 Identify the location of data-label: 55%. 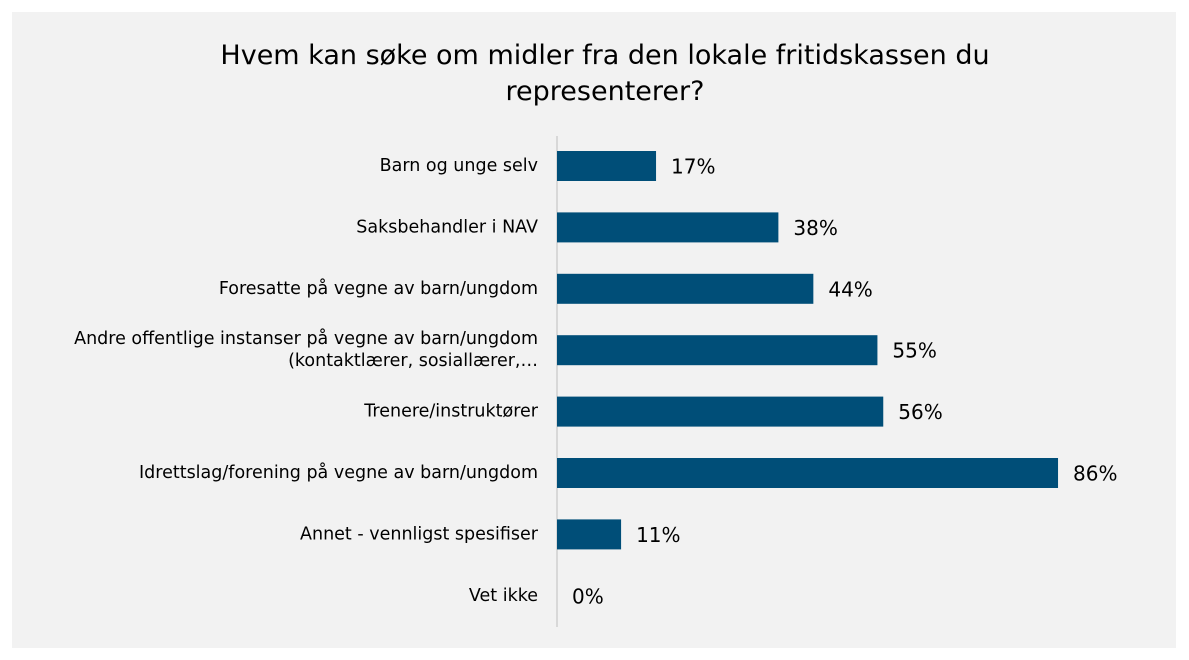
(914, 351).